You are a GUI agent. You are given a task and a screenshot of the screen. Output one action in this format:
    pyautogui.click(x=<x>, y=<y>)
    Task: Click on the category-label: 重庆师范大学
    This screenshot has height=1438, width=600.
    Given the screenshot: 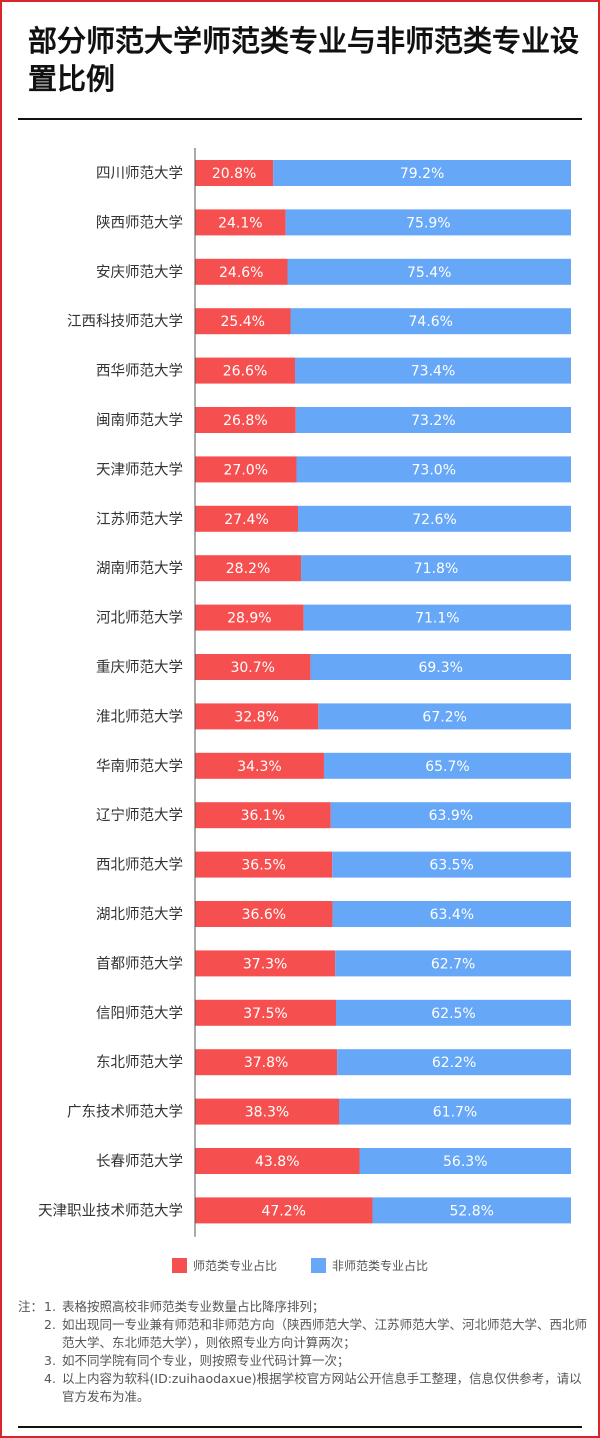 What is the action you would take?
    pyautogui.click(x=139, y=667)
    